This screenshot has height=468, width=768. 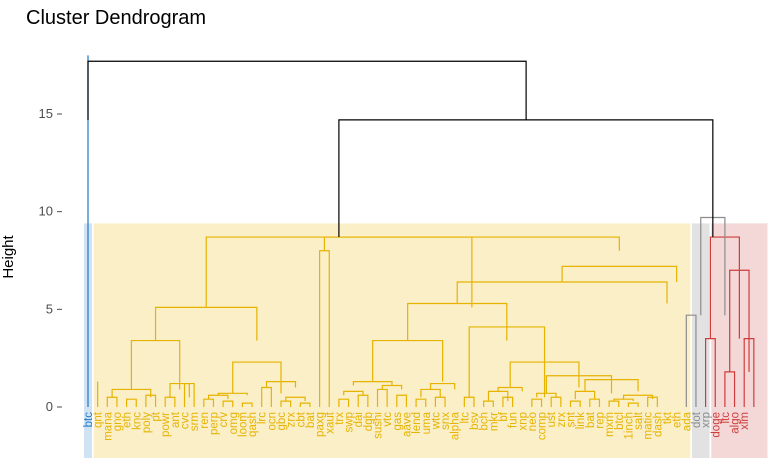 I want to click on leaf-label: srm, so click(x=195, y=421).